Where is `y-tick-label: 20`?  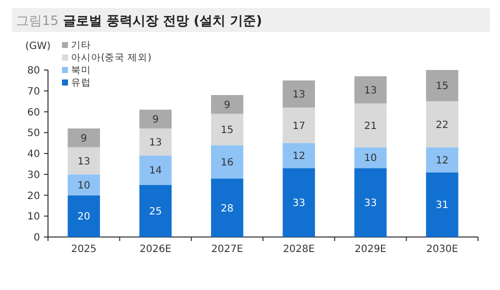
y-tick-label: 20 is located at coordinates (33, 196).